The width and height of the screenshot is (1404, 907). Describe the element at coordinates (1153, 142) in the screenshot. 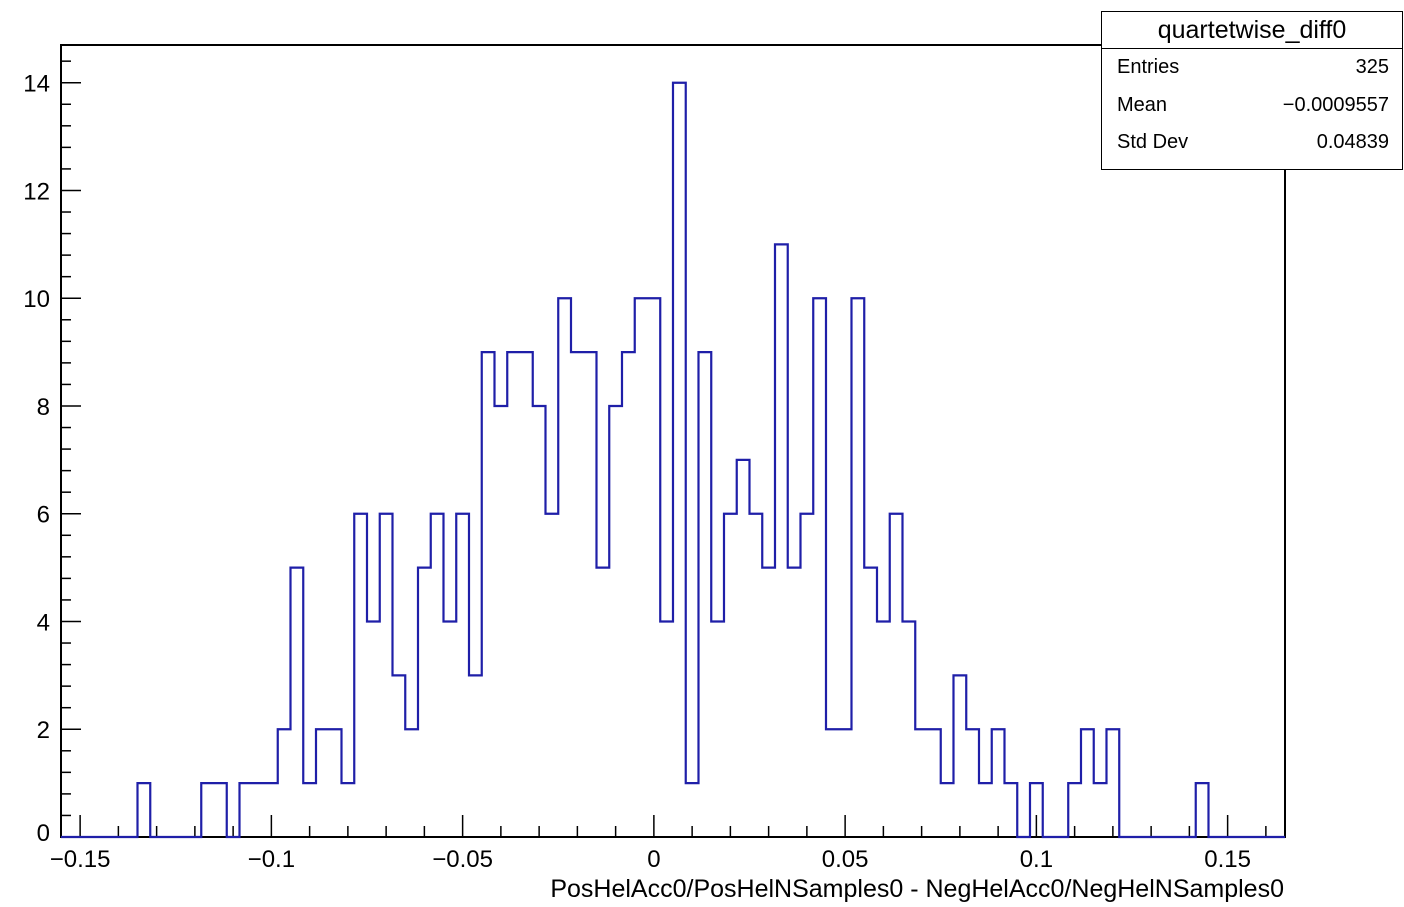

I see `stats-label: Std Dev` at that location.